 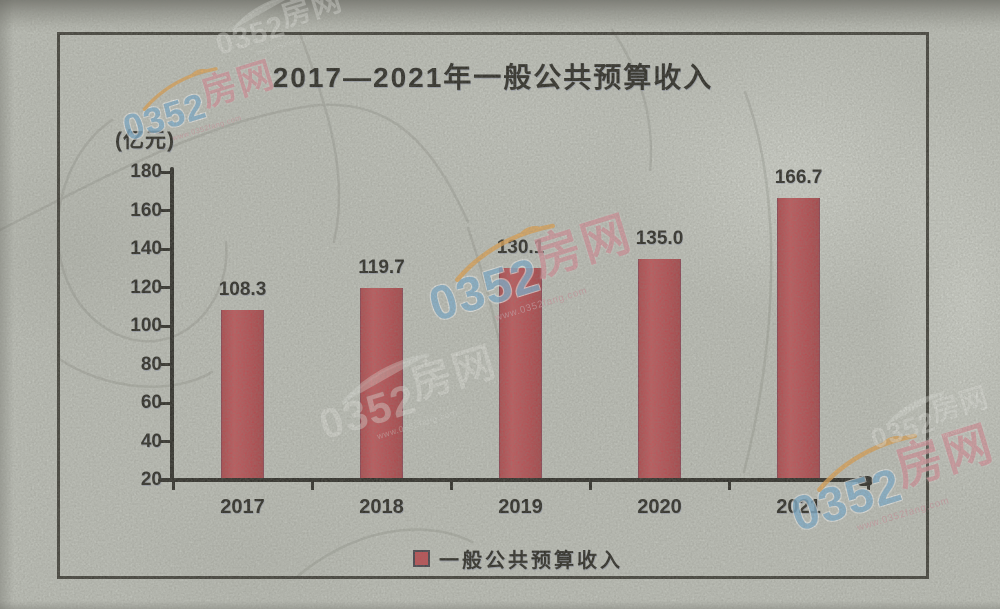 I want to click on watermark-swoosh-icon, so click(x=263, y=15).